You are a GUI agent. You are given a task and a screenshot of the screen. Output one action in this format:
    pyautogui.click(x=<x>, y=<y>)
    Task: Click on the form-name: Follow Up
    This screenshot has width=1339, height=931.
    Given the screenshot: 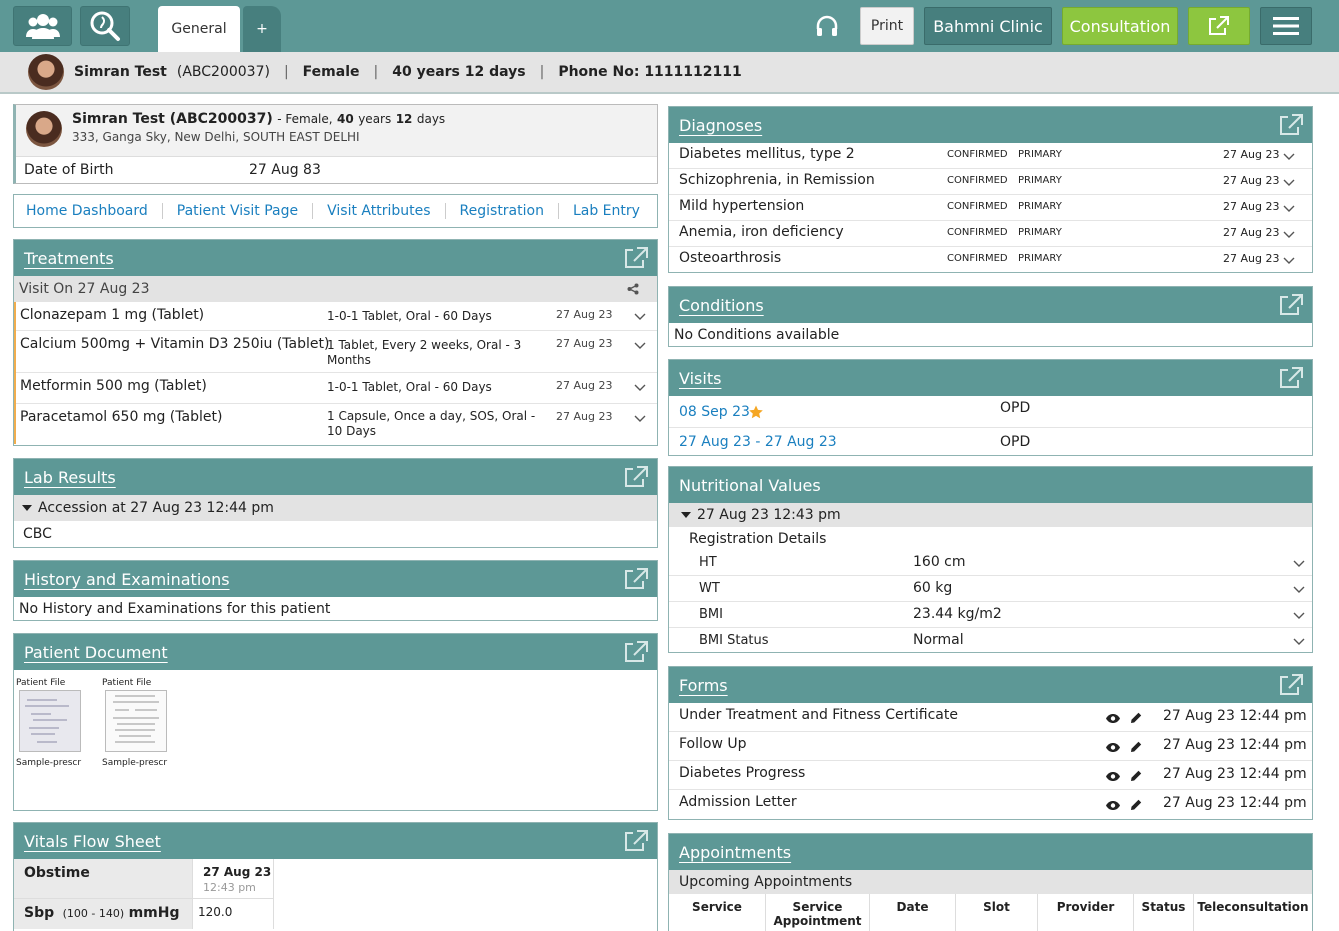 What is the action you would take?
    pyautogui.click(x=713, y=744)
    